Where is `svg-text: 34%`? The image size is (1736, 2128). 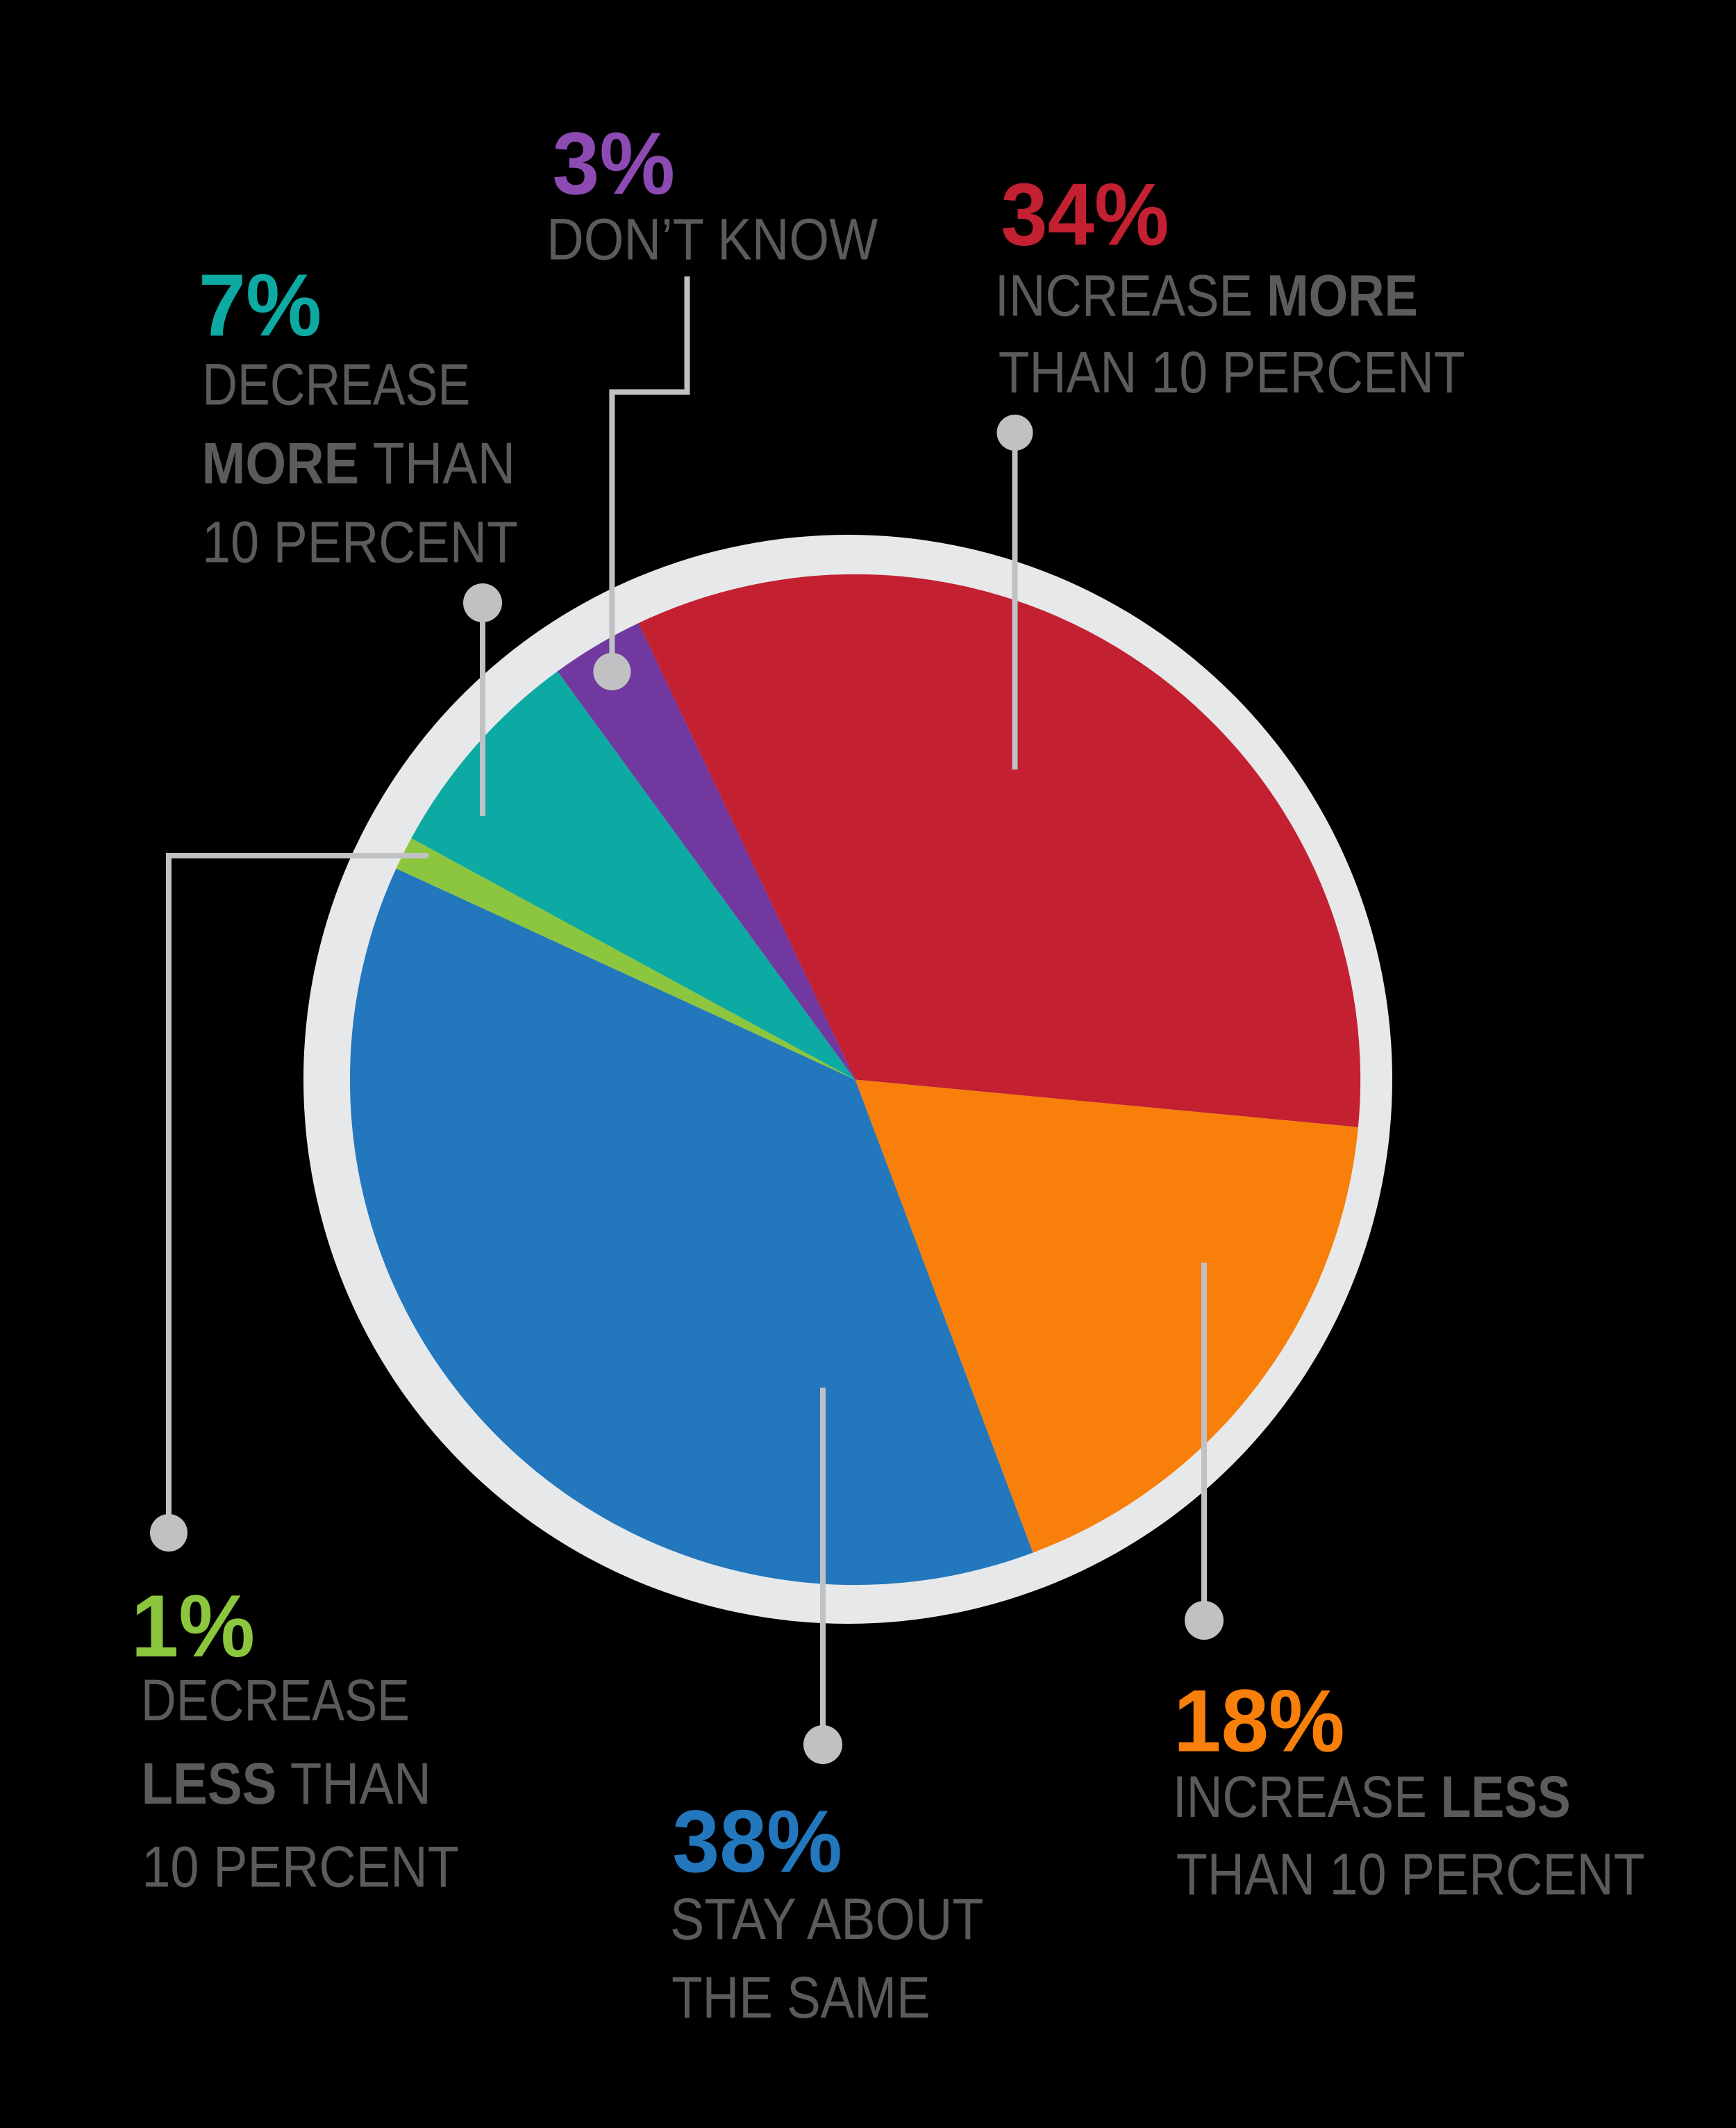 svg-text: 34% is located at coordinates (1085, 215).